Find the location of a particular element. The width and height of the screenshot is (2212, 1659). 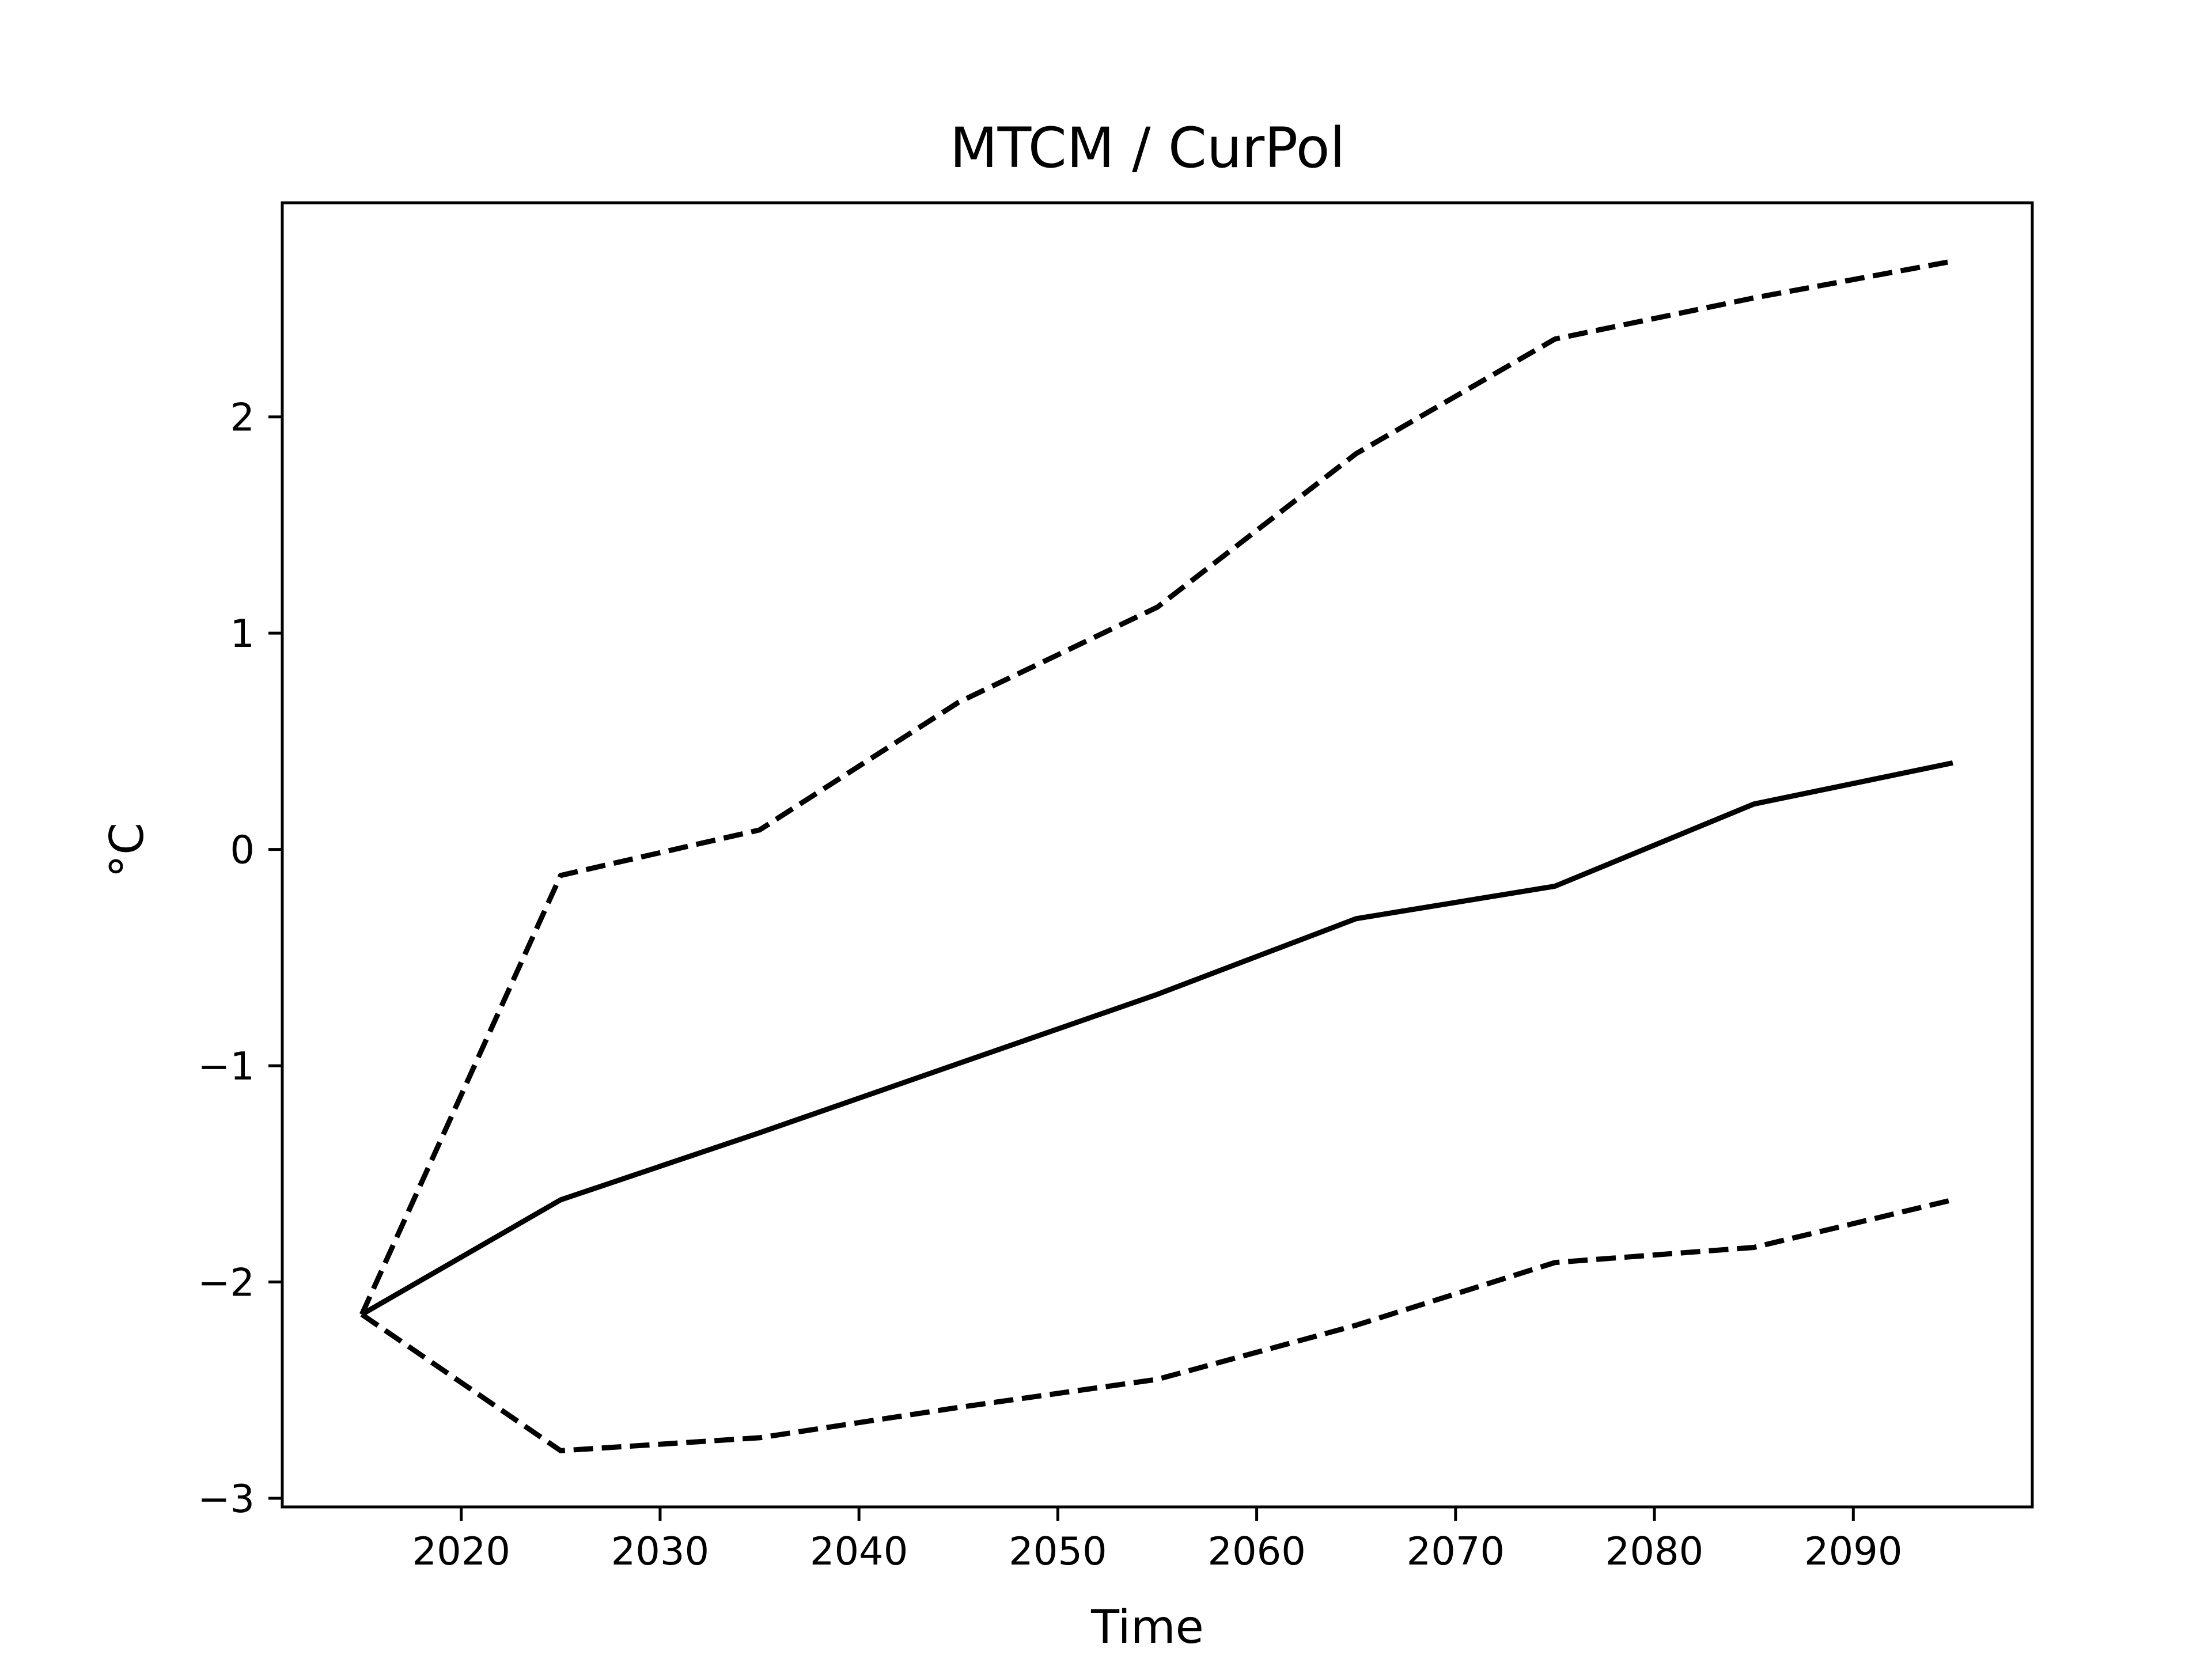

x-tick-label: 2040 is located at coordinates (859, 1551).